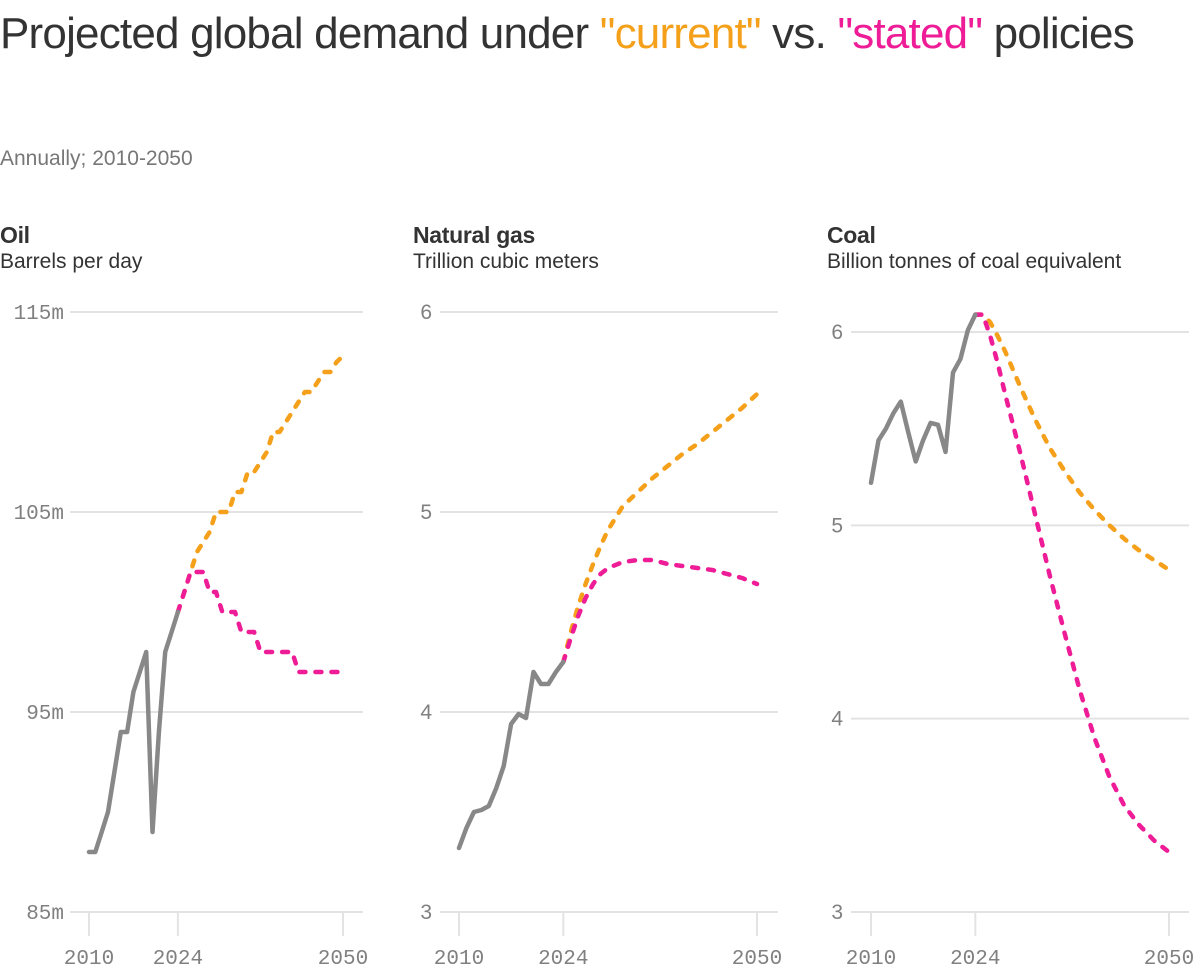 The image size is (1200, 970). I want to click on coal-panel-unit: Billion tonnes of coal equivalent, so click(974, 261).